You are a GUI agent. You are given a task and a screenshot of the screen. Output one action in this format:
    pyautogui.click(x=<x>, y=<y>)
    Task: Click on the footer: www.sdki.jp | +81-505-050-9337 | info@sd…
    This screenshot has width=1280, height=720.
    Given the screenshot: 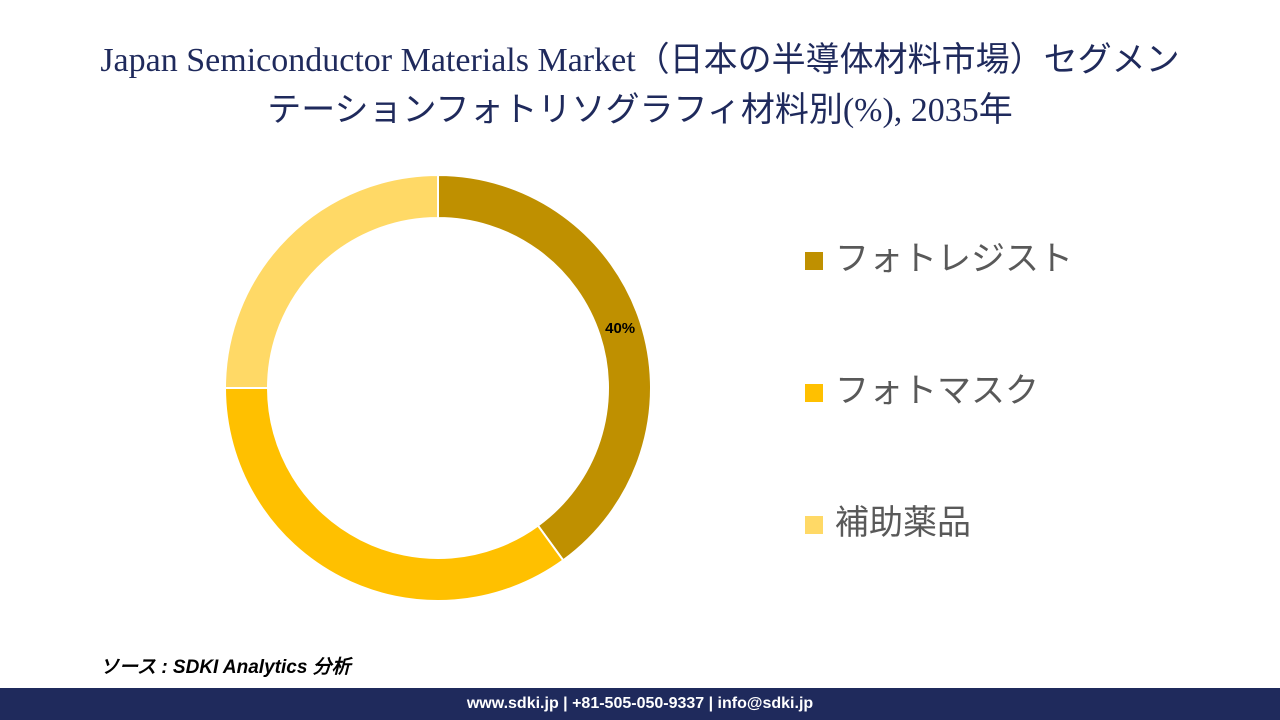 What is the action you would take?
    pyautogui.click(x=640, y=704)
    